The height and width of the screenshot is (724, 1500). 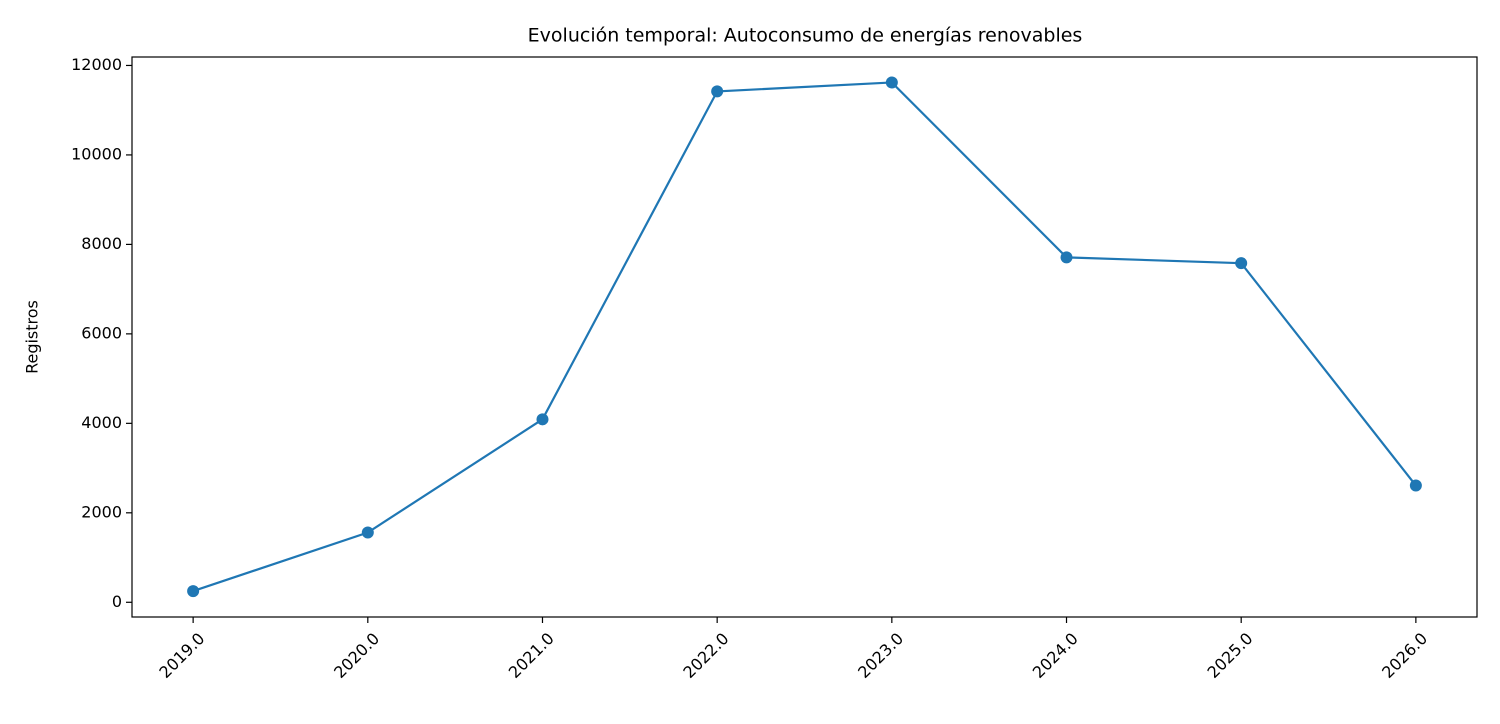 What do you see at coordinates (705, 655) in the screenshot?
I see `x-tick-label: 2022.0` at bounding box center [705, 655].